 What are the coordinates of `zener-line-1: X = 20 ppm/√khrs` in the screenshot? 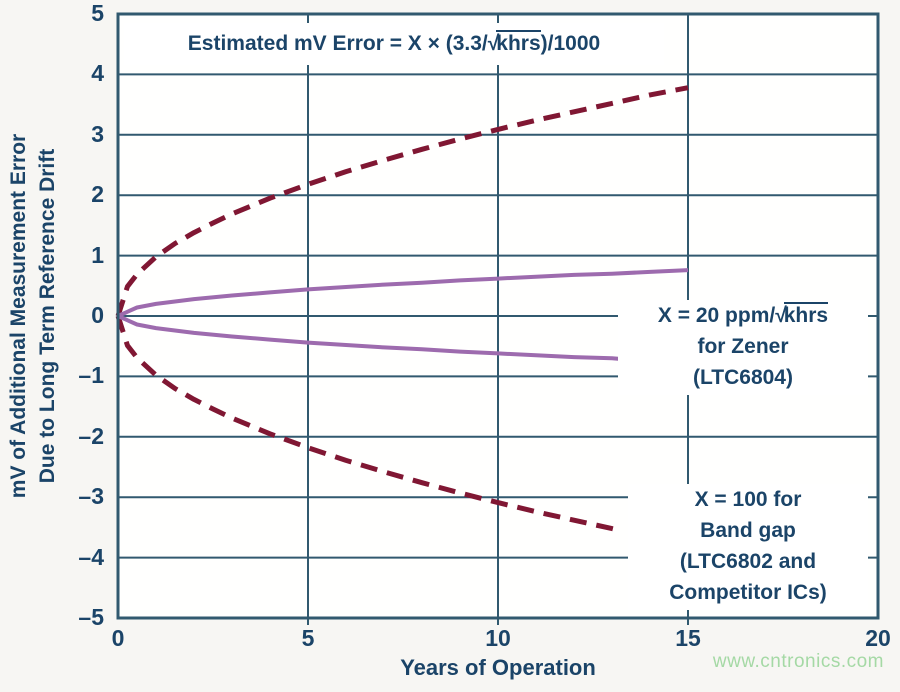 It's located at (743, 315).